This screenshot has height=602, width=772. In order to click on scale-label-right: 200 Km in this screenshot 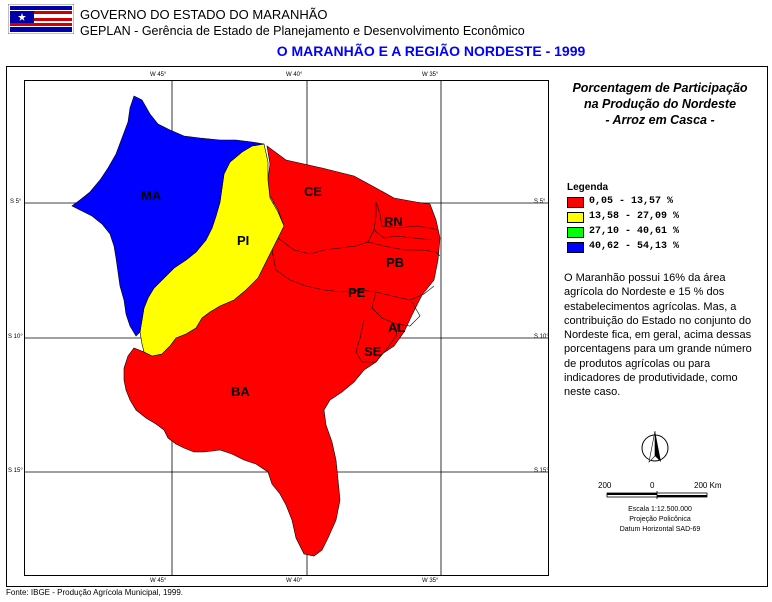, I will do `click(708, 485)`.